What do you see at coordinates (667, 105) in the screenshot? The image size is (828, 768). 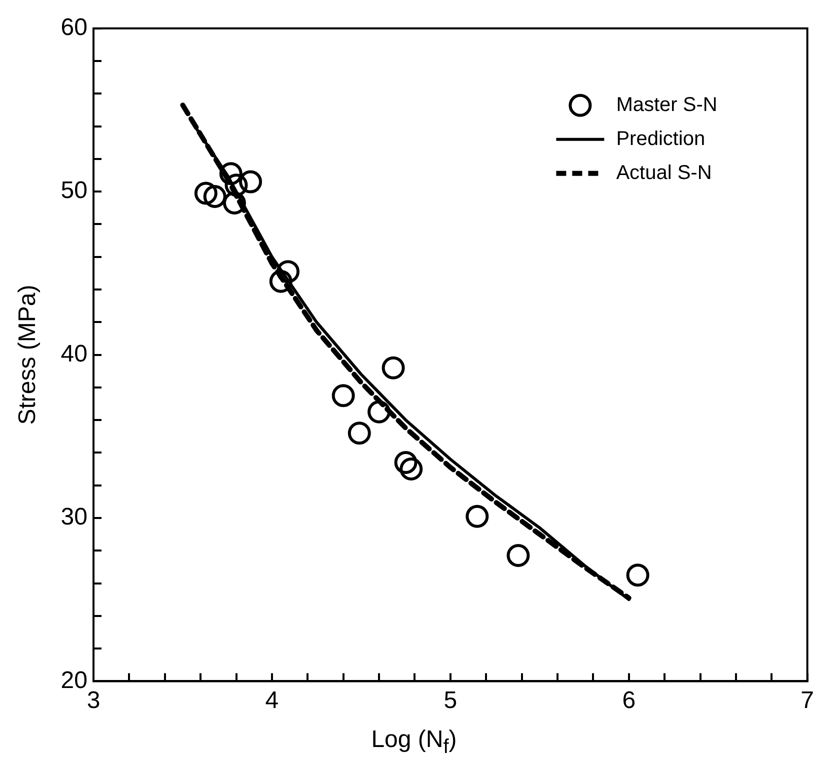 I see `legend-label: Master S-N` at bounding box center [667, 105].